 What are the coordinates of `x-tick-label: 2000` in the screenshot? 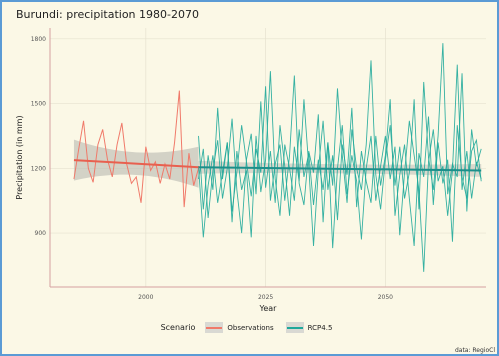 It's located at (145, 297).